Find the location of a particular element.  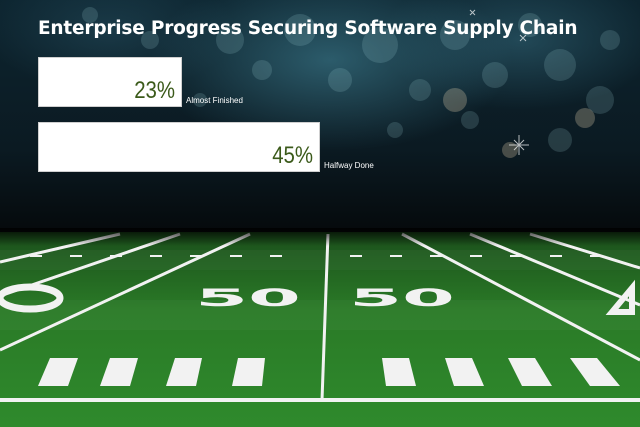

bar-value-label: 45% is located at coordinates (292, 155).